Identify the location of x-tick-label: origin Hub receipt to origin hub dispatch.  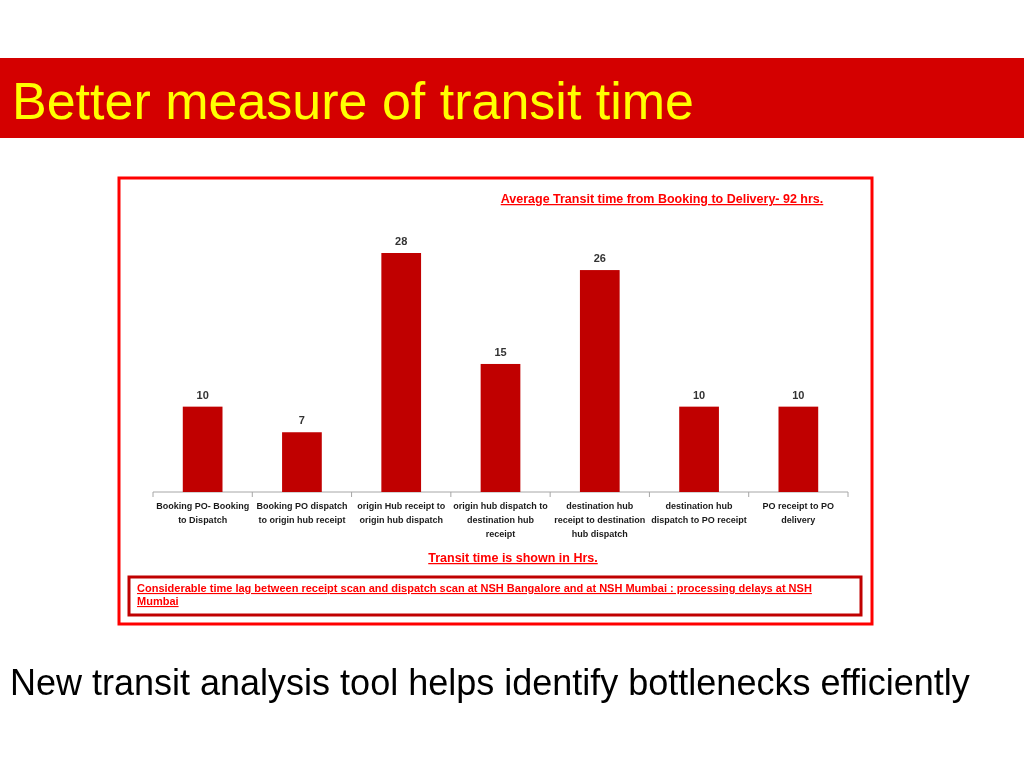
(401, 513).